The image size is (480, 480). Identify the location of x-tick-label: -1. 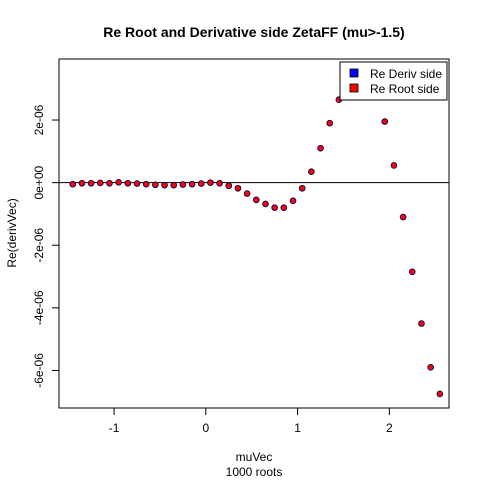
(114, 428).